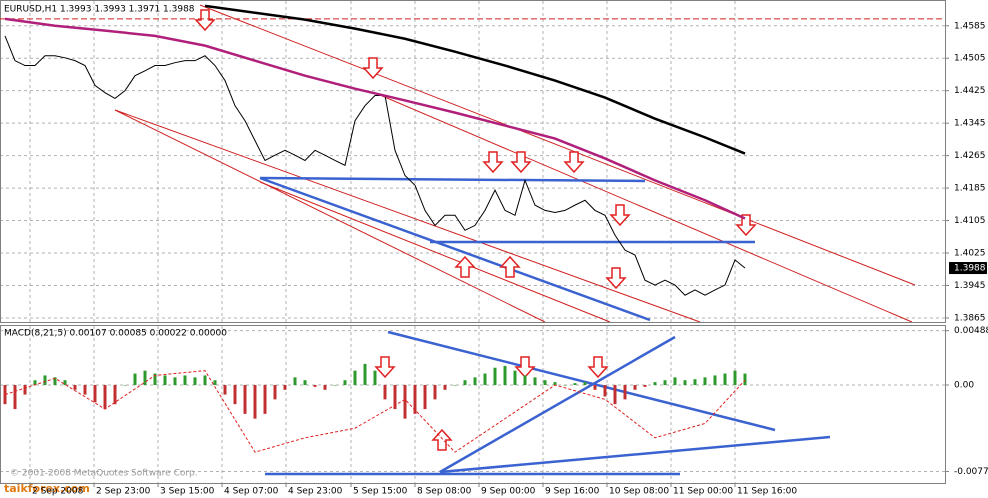 The width and height of the screenshot is (988, 498). Describe the element at coordinates (104, 474) in the screenshot. I see `copyright: © 2001-2008 MetaQuotes Software Corp.` at that location.